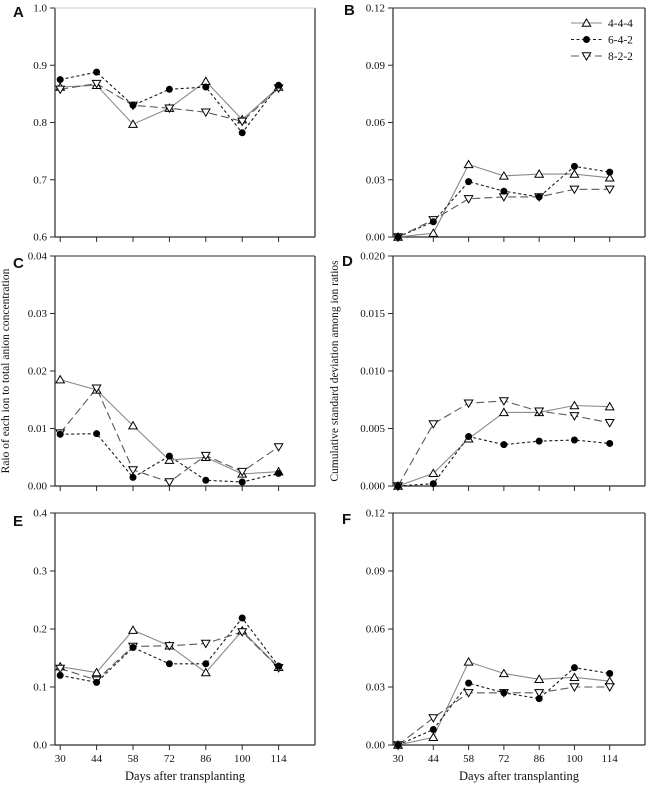 This screenshot has height=789, width=652. Describe the element at coordinates (602, 57) in the screenshot. I see `legend-item: 8-2-2` at that location.